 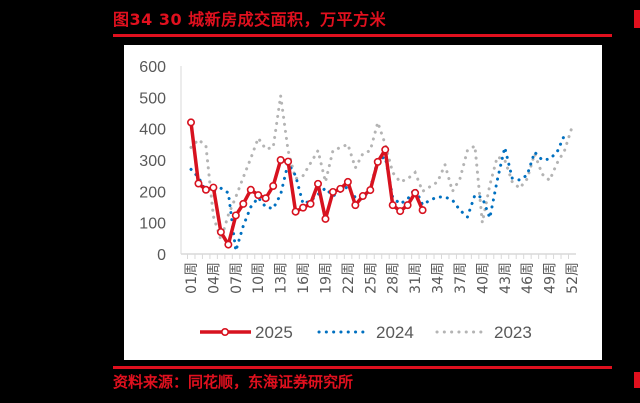 I want to click on y-tick-label: 600, so click(x=152, y=67).